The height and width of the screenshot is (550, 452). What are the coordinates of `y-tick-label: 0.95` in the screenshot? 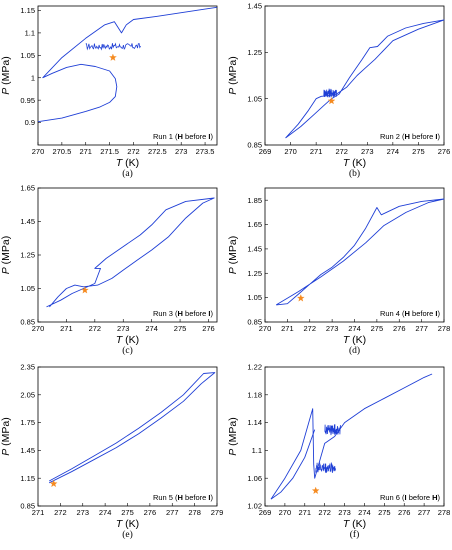 It's located at (27, 100).